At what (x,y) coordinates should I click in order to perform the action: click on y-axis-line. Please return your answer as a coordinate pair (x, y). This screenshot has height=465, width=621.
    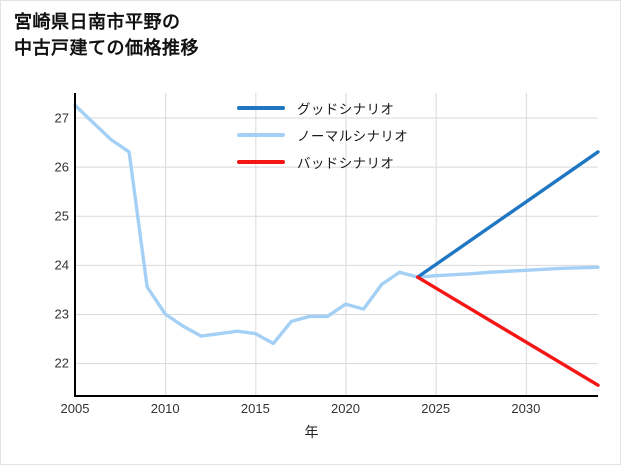
    Looking at the image, I should click on (75, 245).